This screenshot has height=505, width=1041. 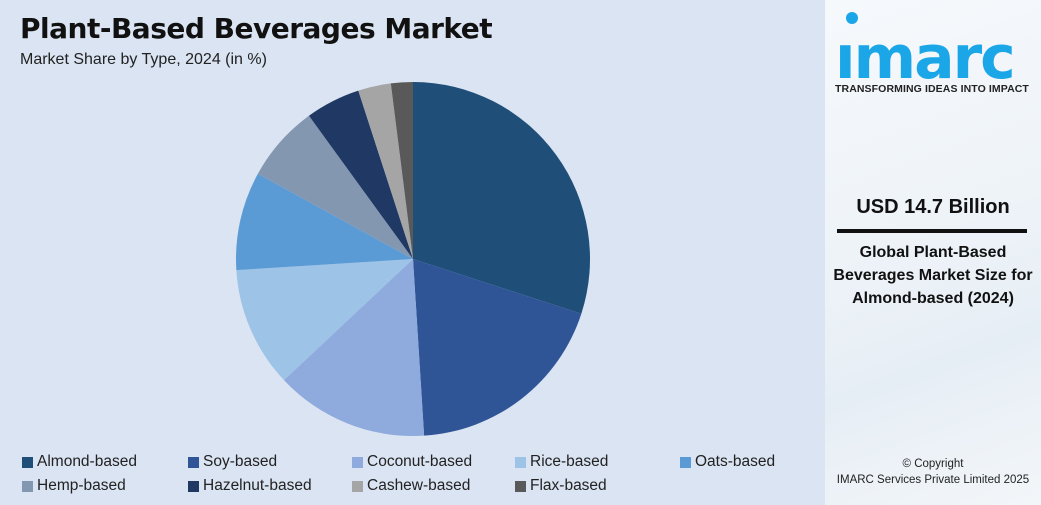 What do you see at coordinates (81, 485) in the screenshot?
I see `legend-label: Hemp-based` at bounding box center [81, 485].